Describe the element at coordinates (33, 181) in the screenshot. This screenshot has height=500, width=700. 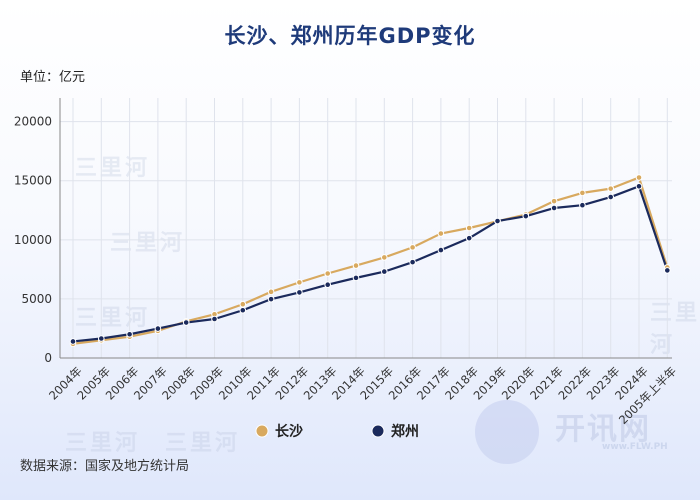
I see `y-tick-label: 15000` at that location.